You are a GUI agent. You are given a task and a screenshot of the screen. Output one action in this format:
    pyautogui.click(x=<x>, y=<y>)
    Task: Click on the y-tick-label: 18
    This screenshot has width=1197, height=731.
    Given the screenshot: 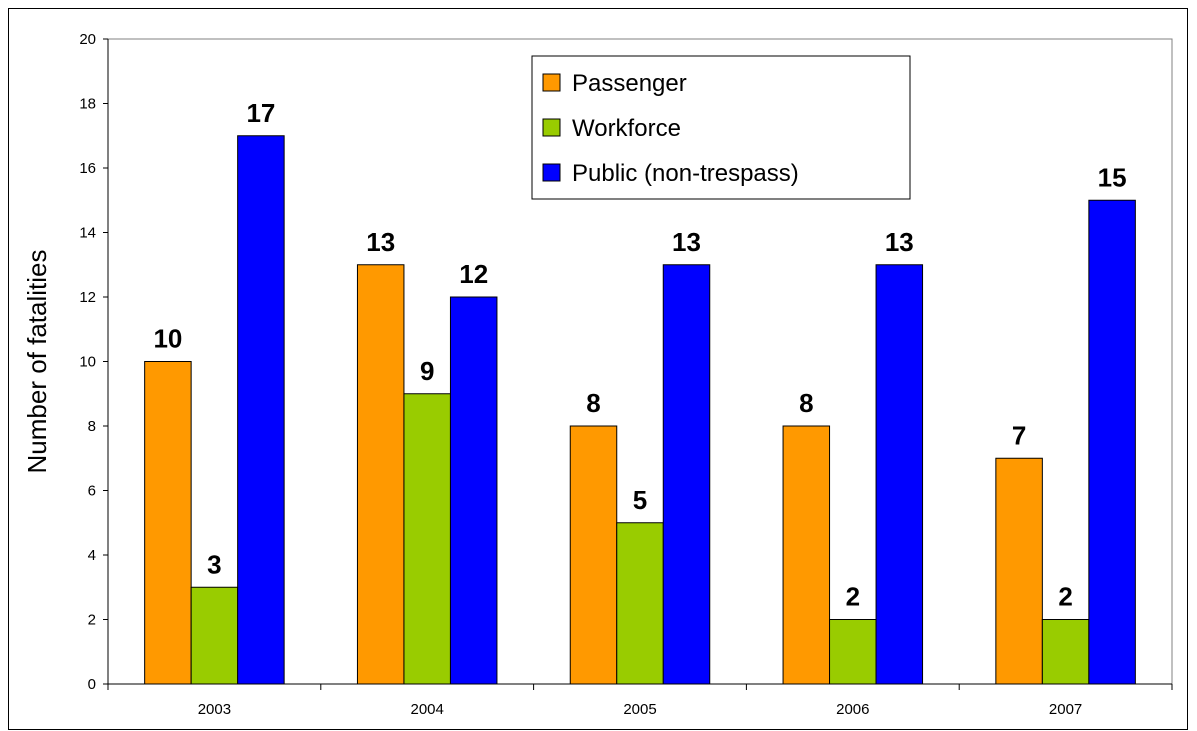 What is the action you would take?
    pyautogui.click(x=87, y=104)
    